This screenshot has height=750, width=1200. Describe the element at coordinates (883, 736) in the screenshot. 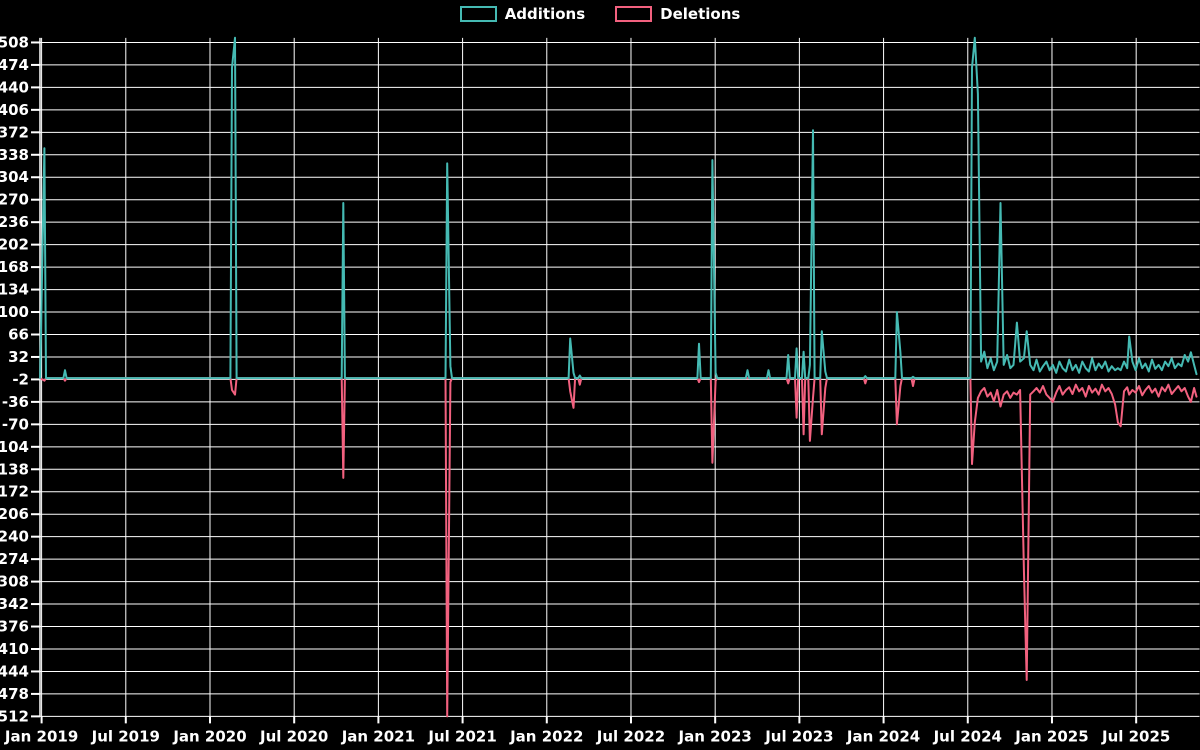

I see `x-tick-label: Jan 2024` at that location.